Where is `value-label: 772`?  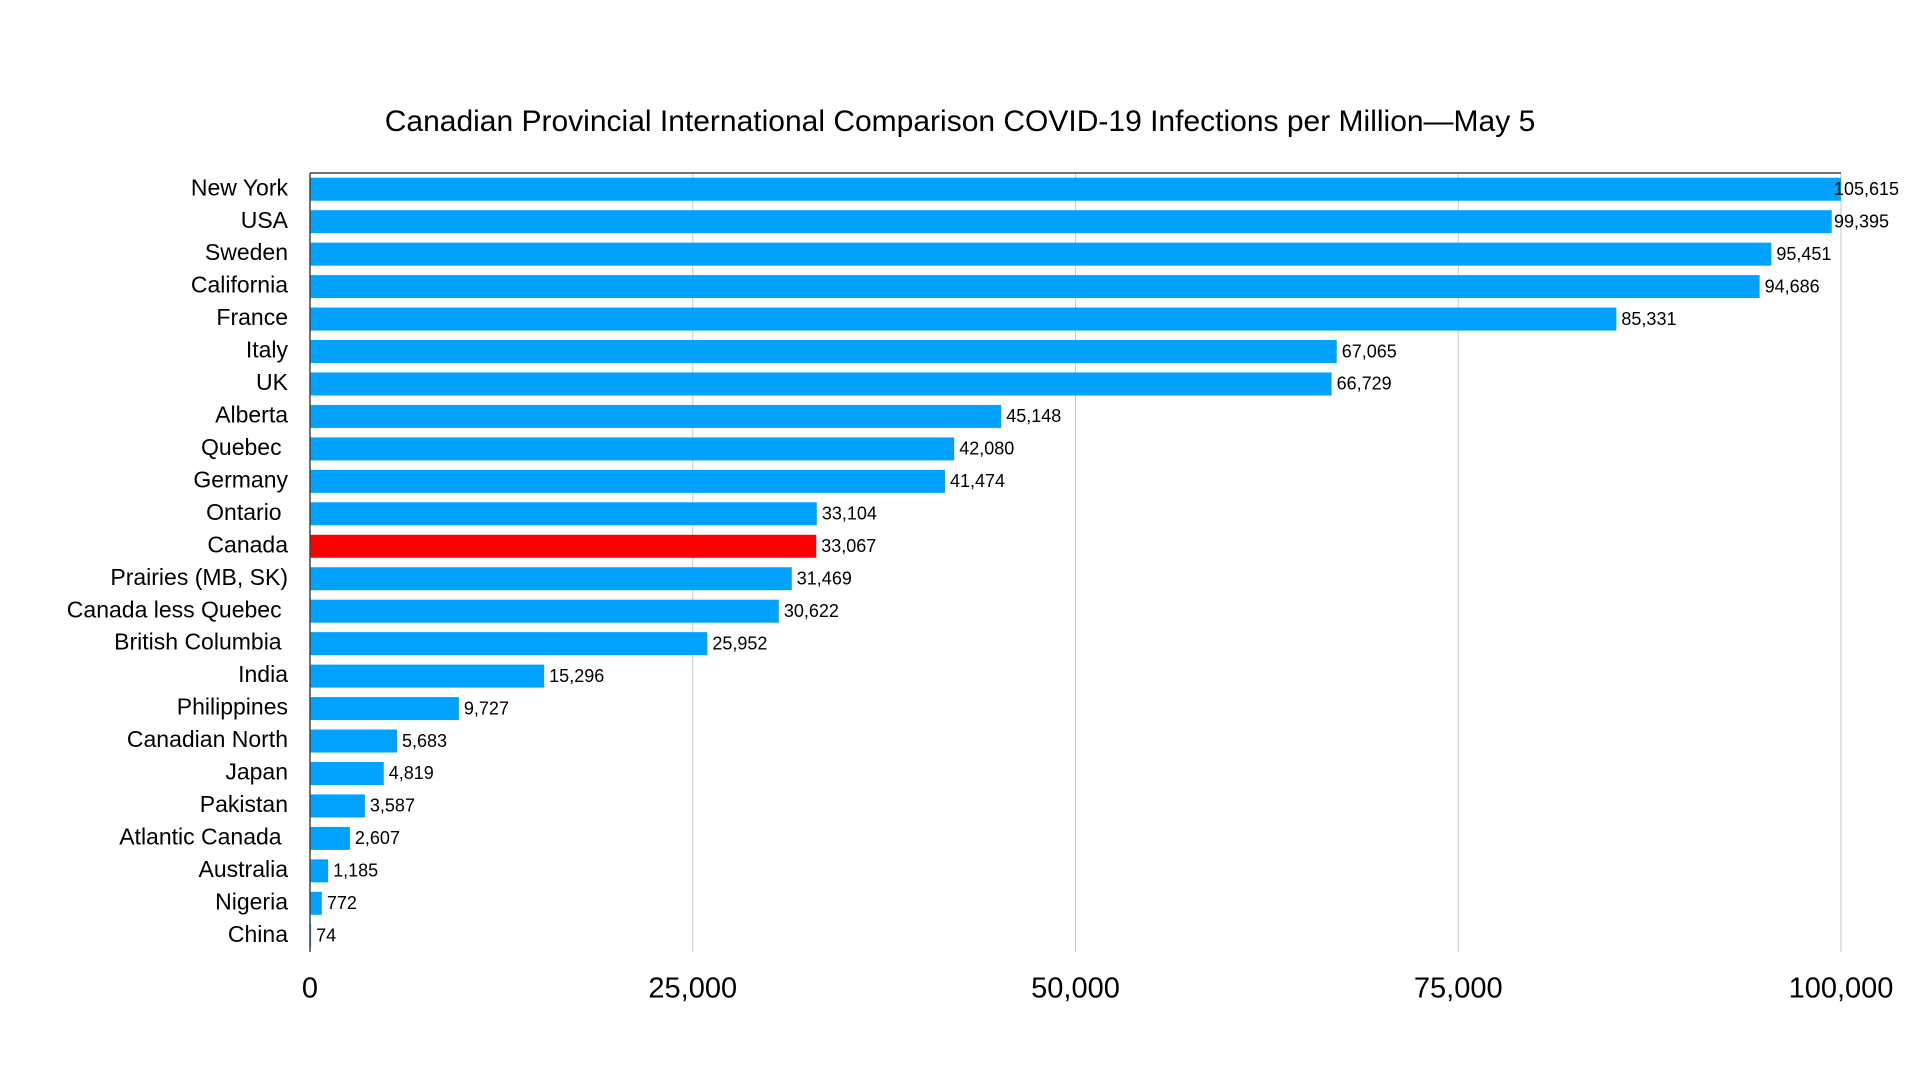
value-label: 772 is located at coordinates (342, 903).